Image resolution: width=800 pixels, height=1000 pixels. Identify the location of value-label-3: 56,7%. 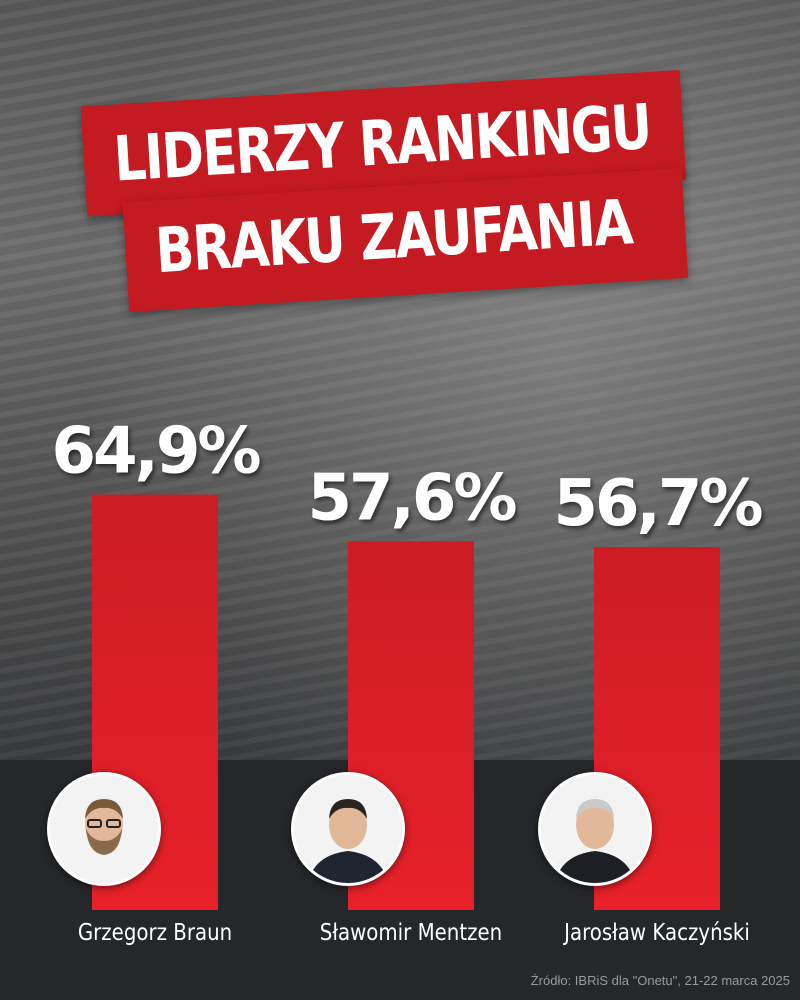
(657, 504).